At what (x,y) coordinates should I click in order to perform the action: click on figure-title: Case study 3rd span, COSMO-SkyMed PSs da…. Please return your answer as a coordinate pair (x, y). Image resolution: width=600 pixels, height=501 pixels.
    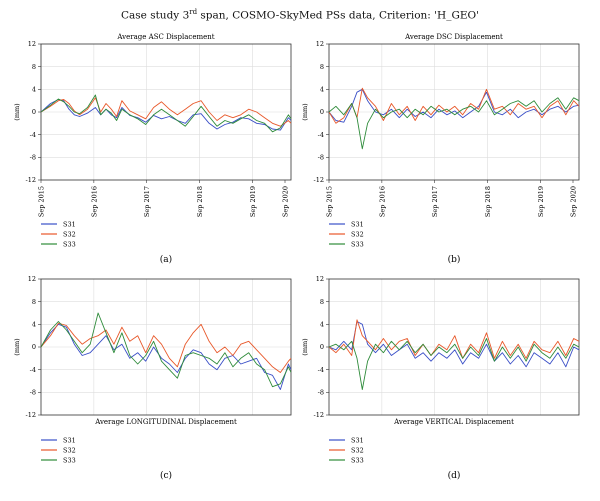
    Looking at the image, I should click on (300, 15).